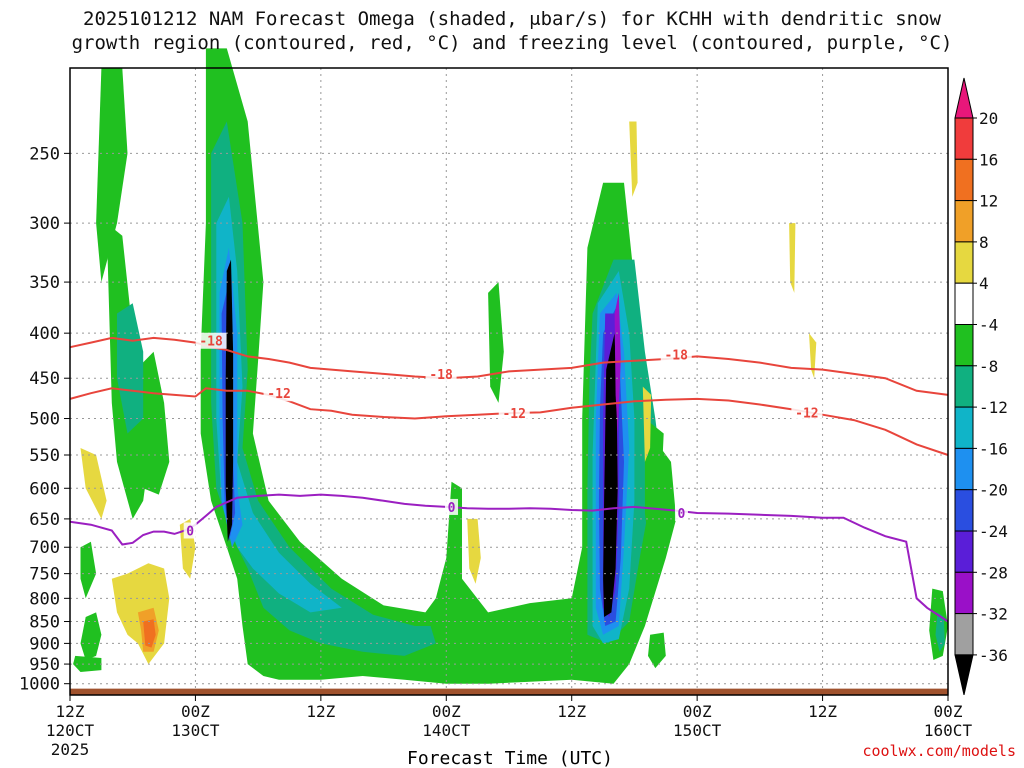  Describe the element at coordinates (320, 711) in the screenshot. I see `x-tick-label-2: 12Z` at that location.